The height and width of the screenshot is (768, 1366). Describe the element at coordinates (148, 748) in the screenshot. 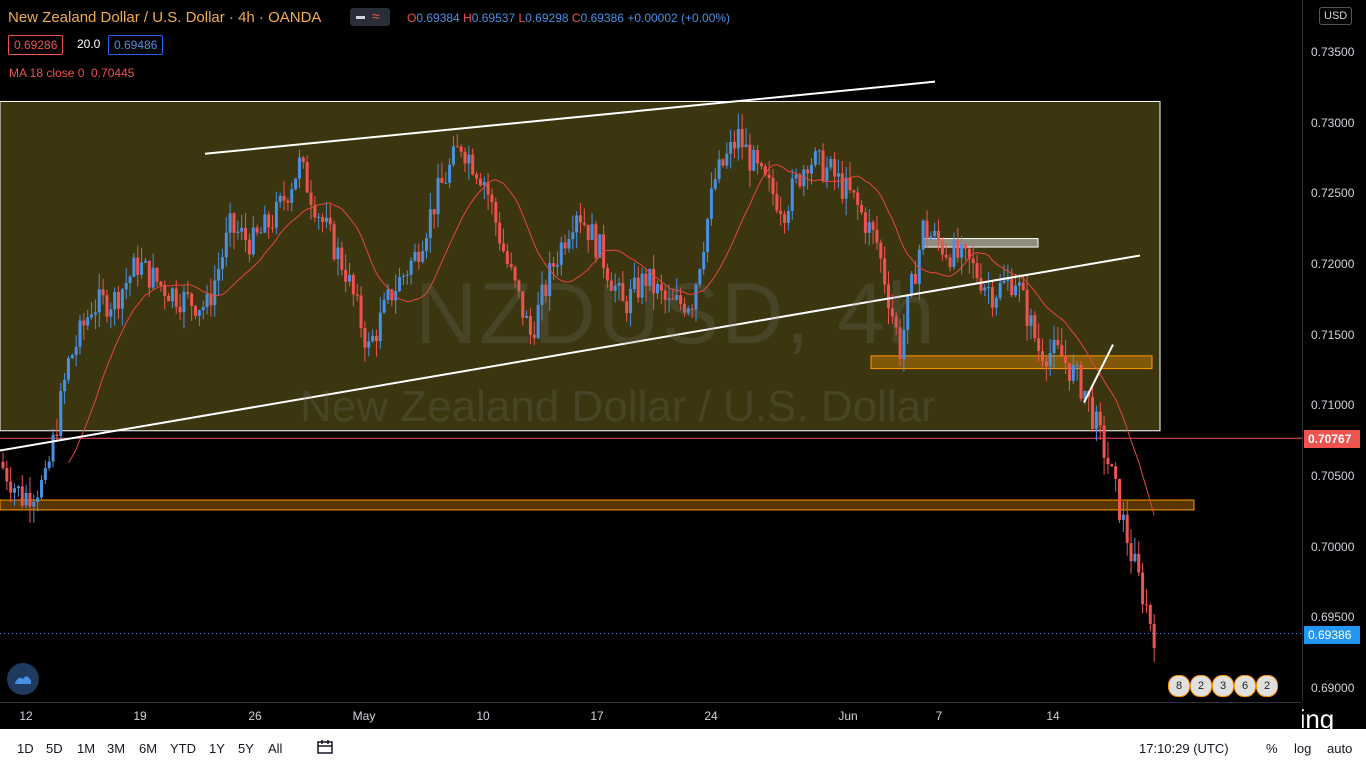

I see `range-6m: 6M` at that location.